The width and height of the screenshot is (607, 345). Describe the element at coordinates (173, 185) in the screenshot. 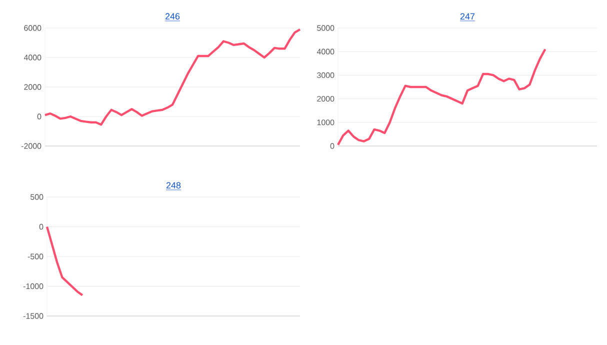

I see `chart-title: 248` at that location.